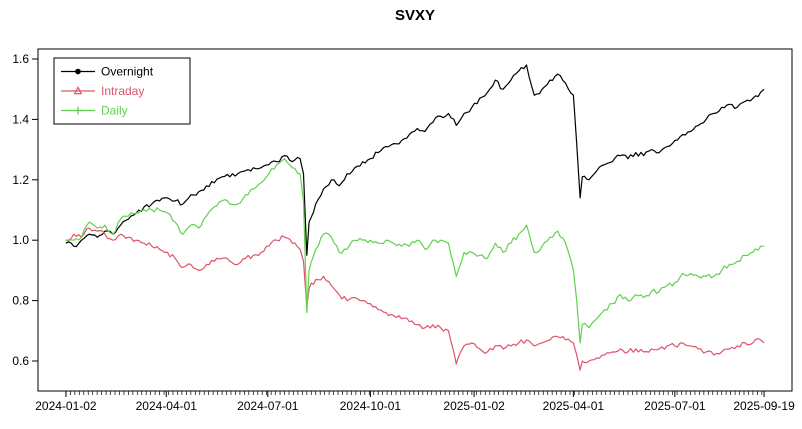  What do you see at coordinates (20, 361) in the screenshot?
I see `y-tick-label: 0.6` at bounding box center [20, 361].